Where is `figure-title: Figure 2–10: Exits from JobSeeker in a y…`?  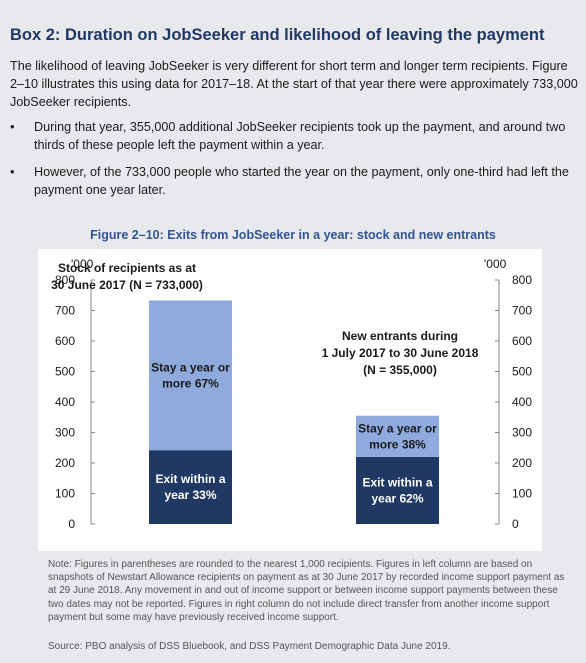 figure-title: Figure 2–10: Exits from JobSeeker in a y… is located at coordinates (293, 235).